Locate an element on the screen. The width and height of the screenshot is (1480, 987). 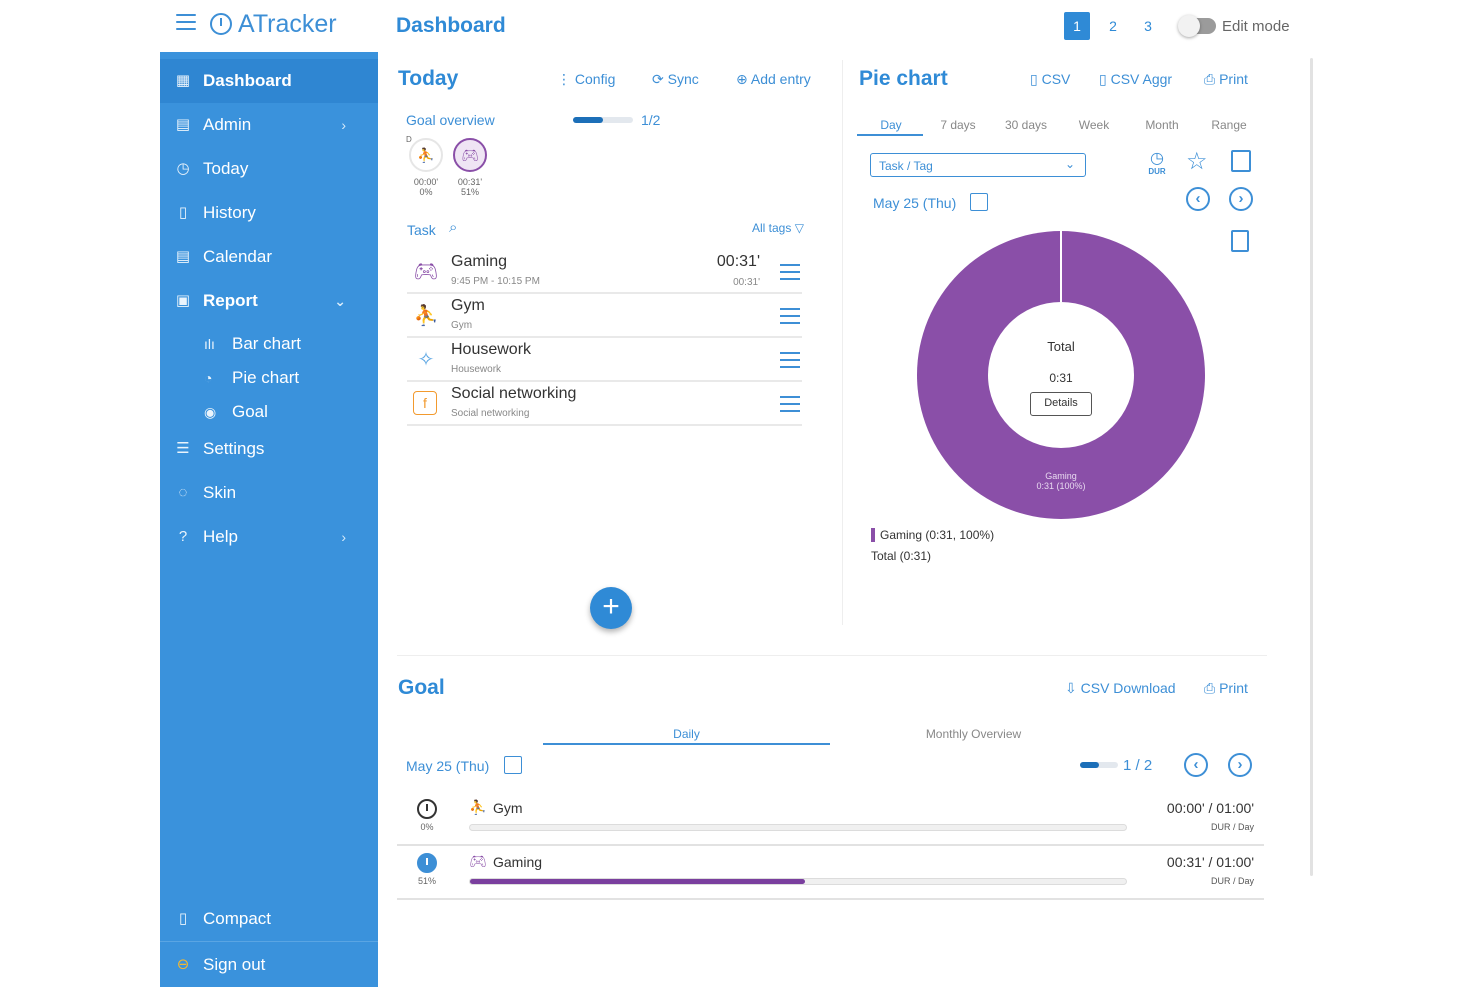
print-label: Print is located at coordinates (1233, 79).